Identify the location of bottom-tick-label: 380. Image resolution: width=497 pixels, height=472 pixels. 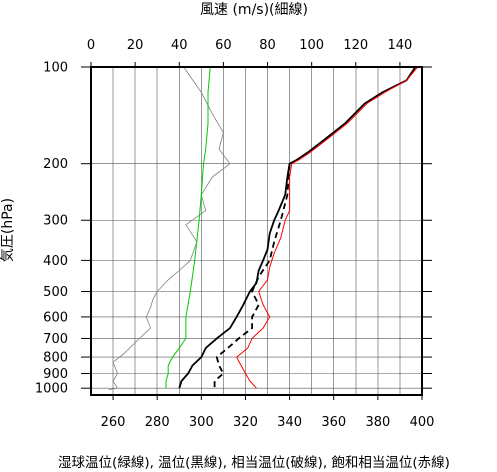
(377, 422).